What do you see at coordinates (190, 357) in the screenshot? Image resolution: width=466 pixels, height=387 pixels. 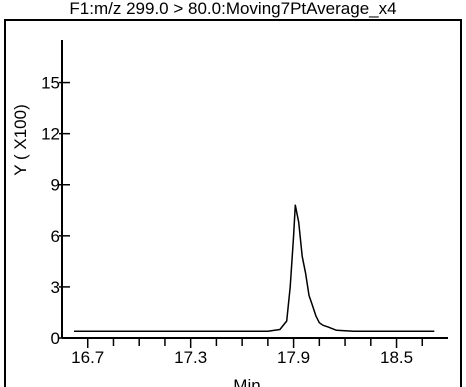 I see `x-tick-label: 17.3` at bounding box center [190, 357].